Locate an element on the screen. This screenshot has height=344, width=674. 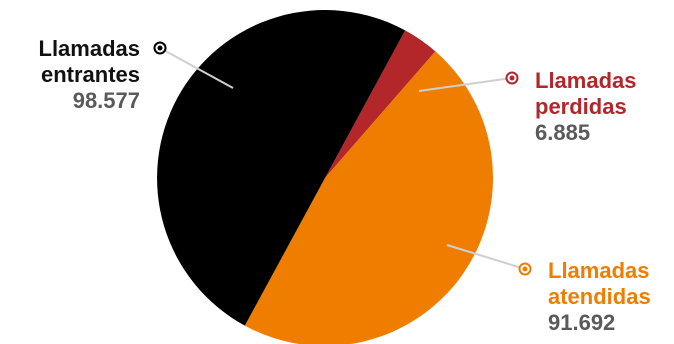
label-llamadas-perdidas: Llamadas perdidas 6.885 is located at coordinates (586, 107).